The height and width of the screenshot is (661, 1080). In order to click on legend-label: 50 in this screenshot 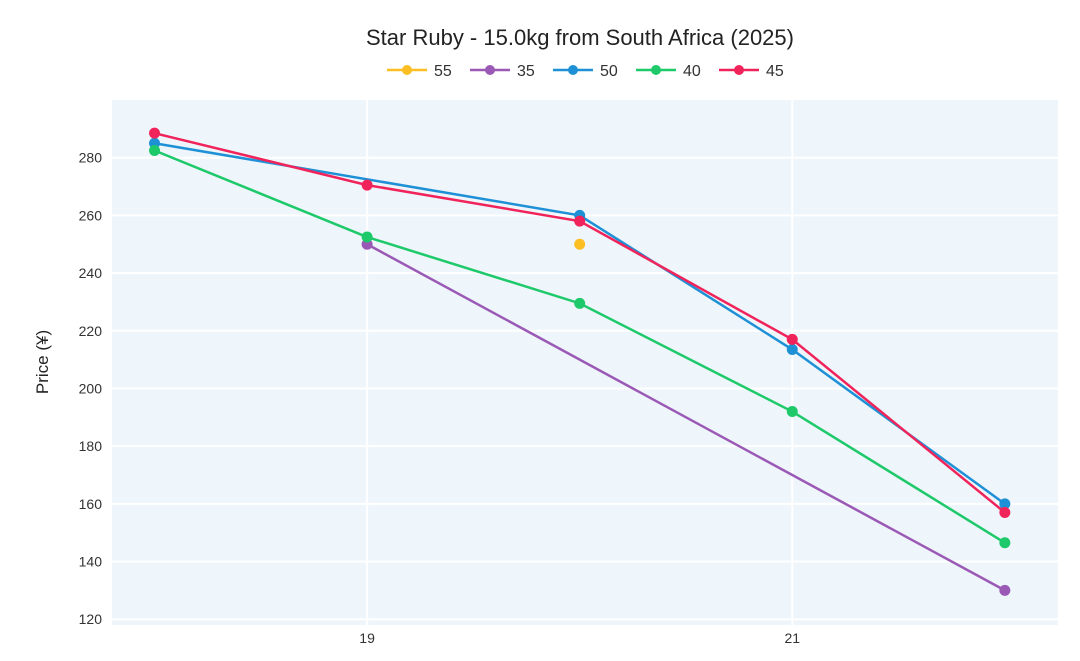, I will do `click(609, 71)`.